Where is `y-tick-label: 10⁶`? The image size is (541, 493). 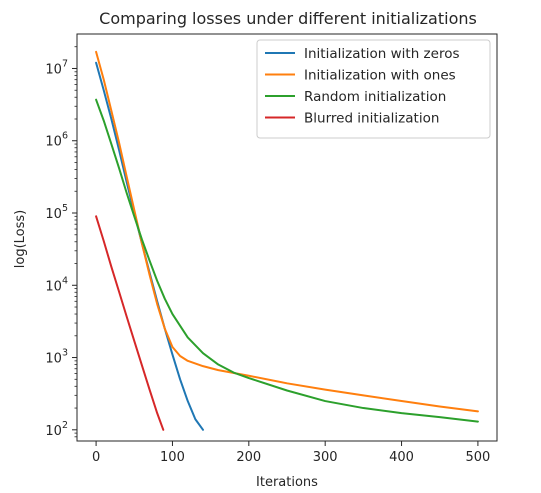 y-tick-label: 10⁶ is located at coordinates (56, 140).